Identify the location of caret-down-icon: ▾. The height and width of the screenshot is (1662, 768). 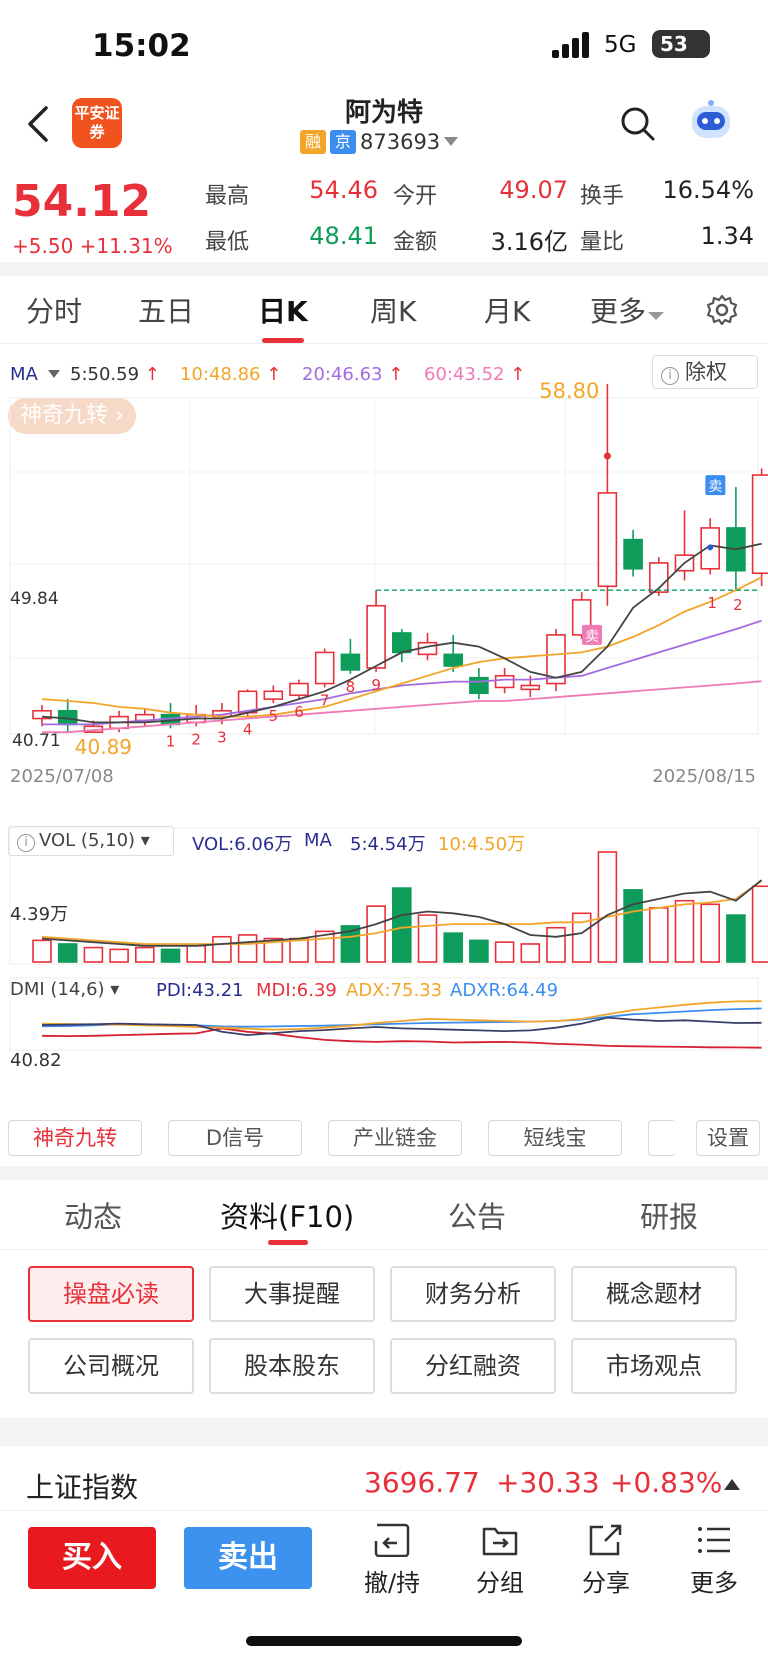
(145, 840).